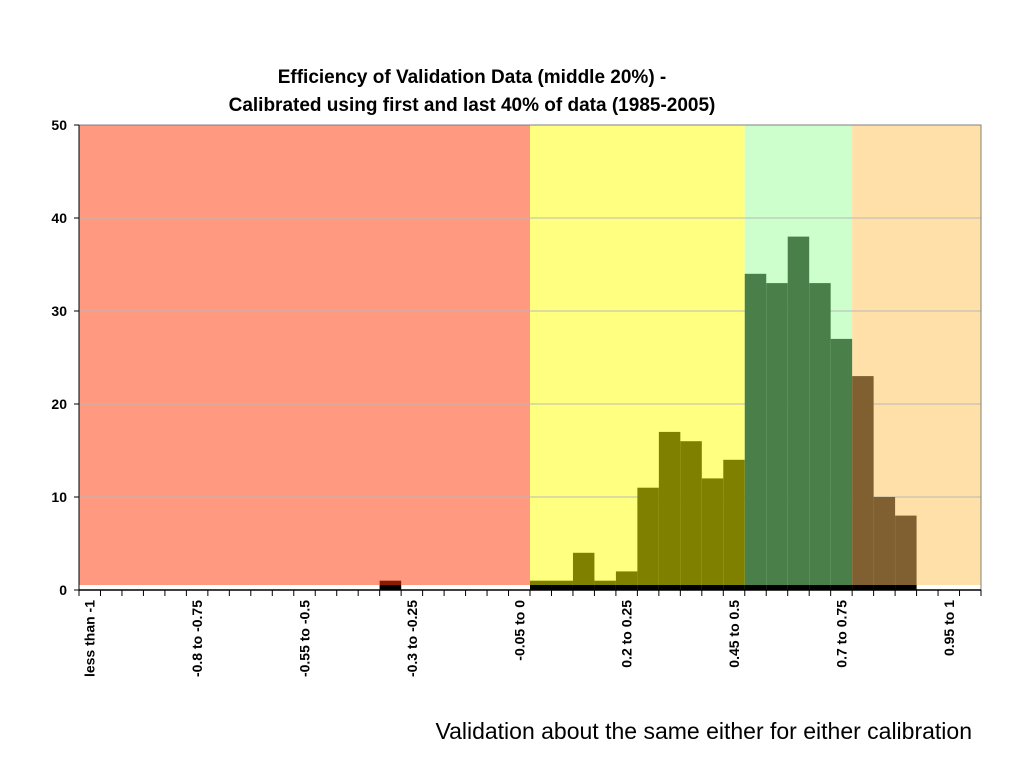 The height and width of the screenshot is (768, 1024). What do you see at coordinates (63, 590) in the screenshot?
I see `y-tick-label: 0` at bounding box center [63, 590].